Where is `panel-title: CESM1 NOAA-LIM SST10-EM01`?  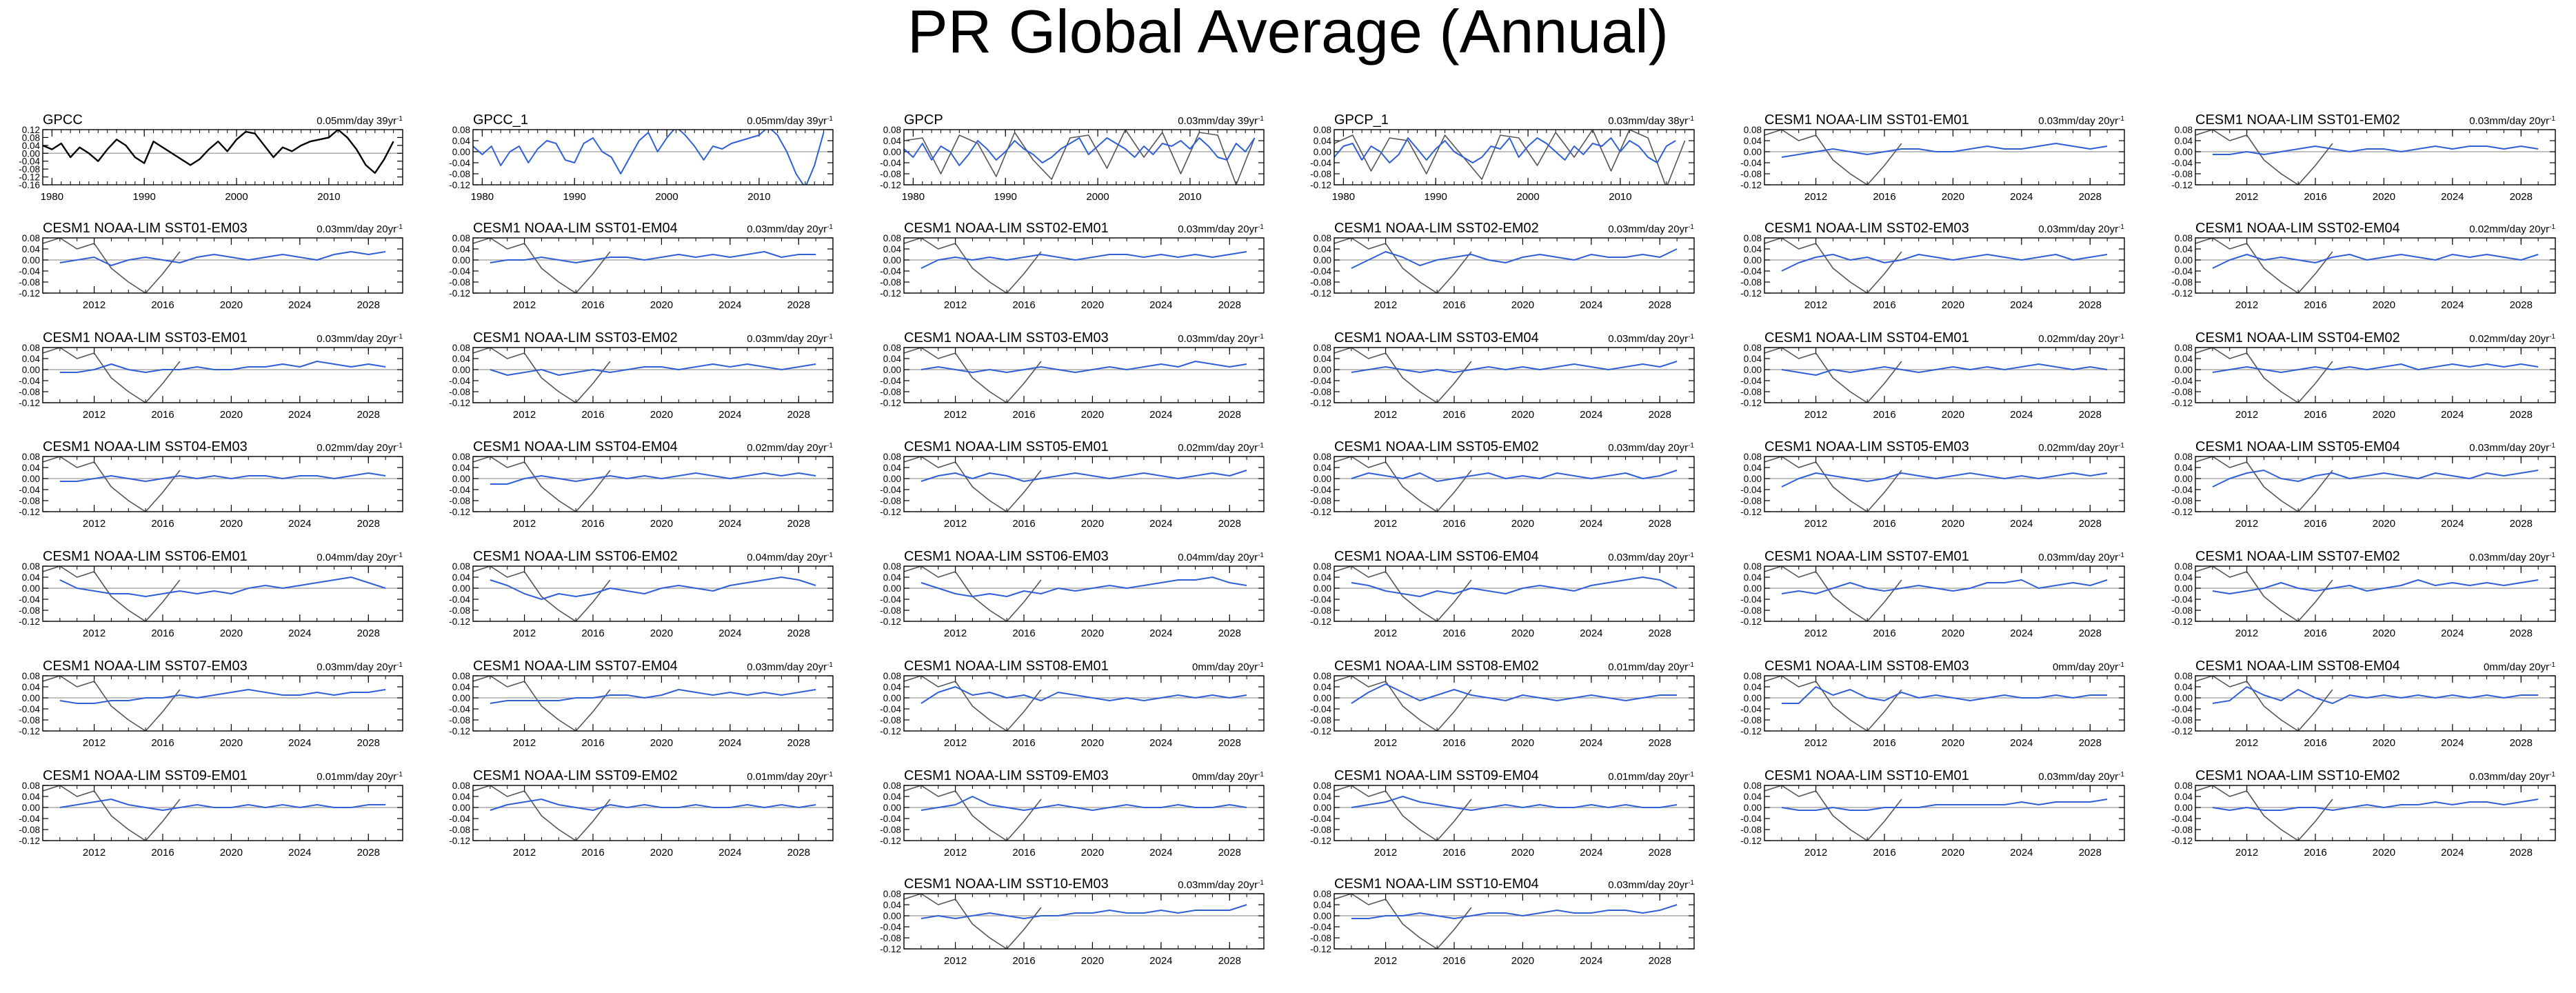 panel-title: CESM1 NOAA-LIM SST10-EM01 is located at coordinates (1866, 775).